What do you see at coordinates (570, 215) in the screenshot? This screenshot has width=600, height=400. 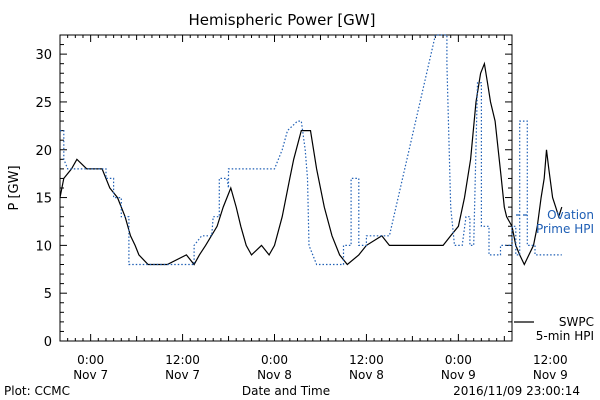 I see `legend-label-ovation-line1: Ovation` at bounding box center [570, 215].